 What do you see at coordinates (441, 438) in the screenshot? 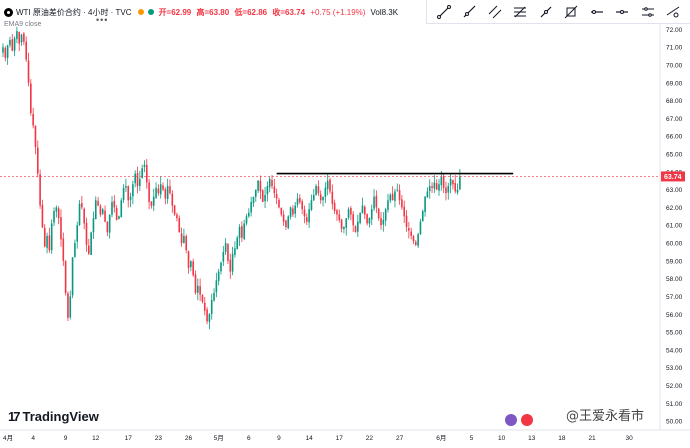
I see `x-tick-label-14: 6月` at bounding box center [441, 438].